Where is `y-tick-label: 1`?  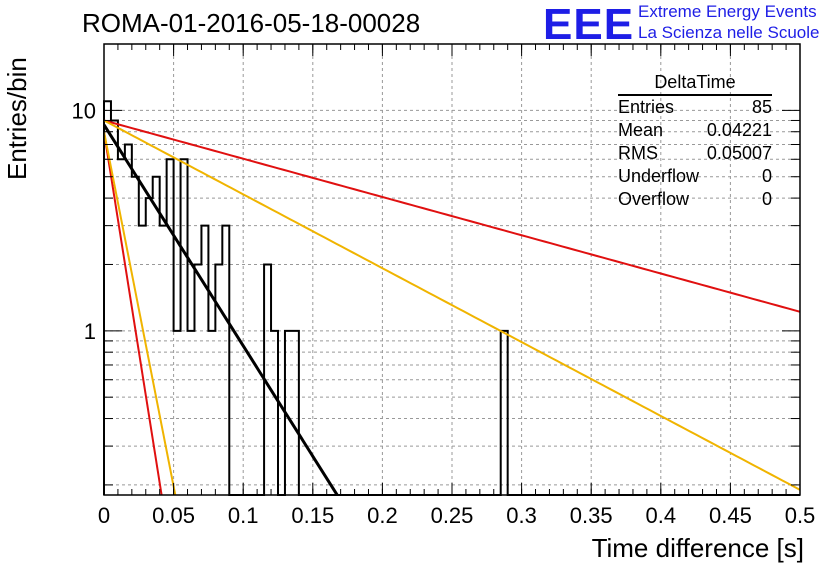 y-tick-label: 1 is located at coordinates (90, 331).